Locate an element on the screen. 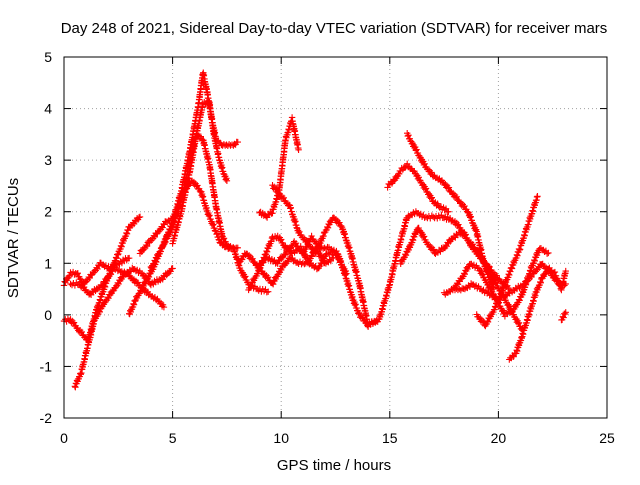 This screenshot has width=640, height=485. y-tick-label: 4 is located at coordinates (48, 109).